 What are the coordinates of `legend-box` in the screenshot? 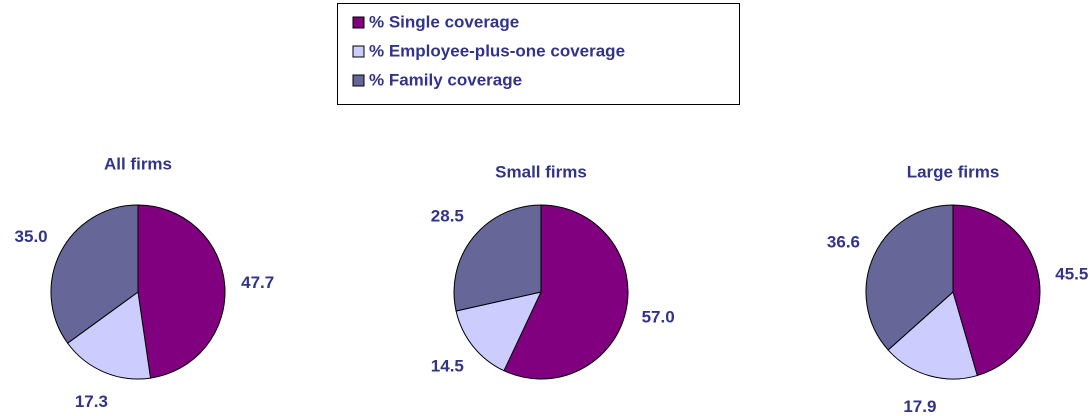 It's located at (538, 54).